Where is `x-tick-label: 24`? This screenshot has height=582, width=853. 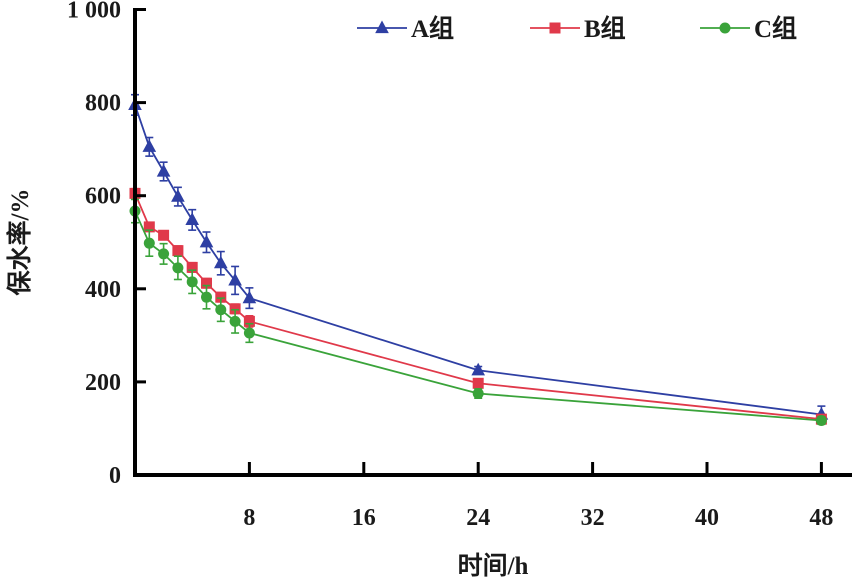 x-tick-label: 24 is located at coordinates (478, 518).